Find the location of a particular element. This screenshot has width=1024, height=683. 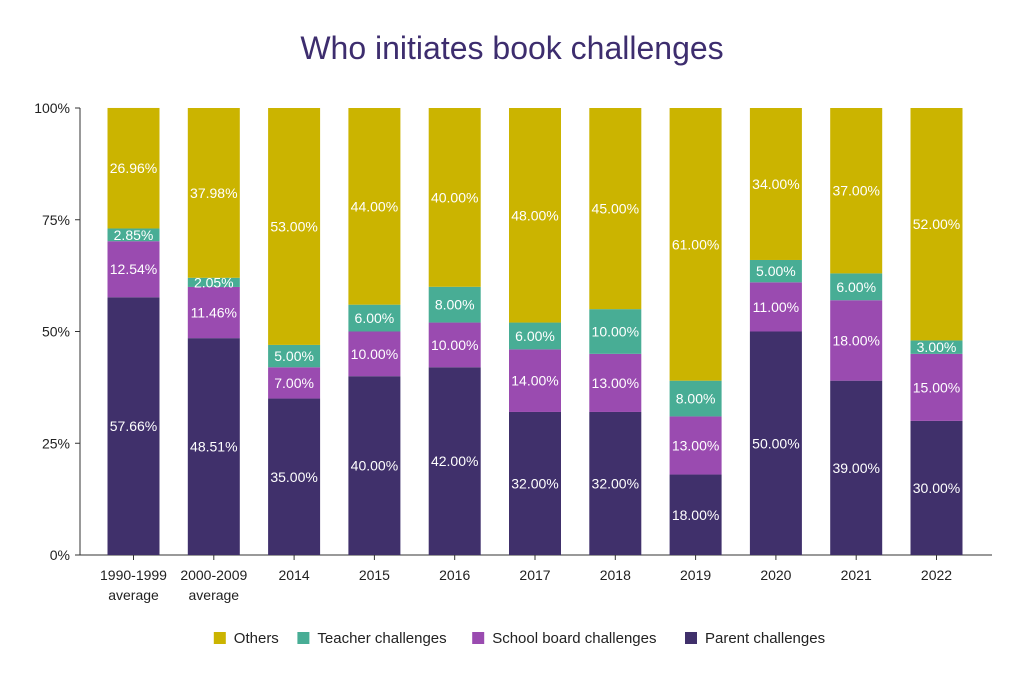

data-label-school-board-challenges: 12.54% is located at coordinates (133, 269).